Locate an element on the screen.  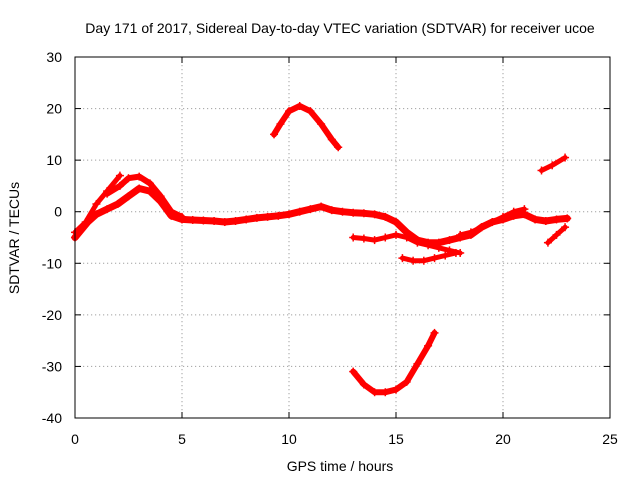
y-tick-label: -30 is located at coordinates (52, 366).